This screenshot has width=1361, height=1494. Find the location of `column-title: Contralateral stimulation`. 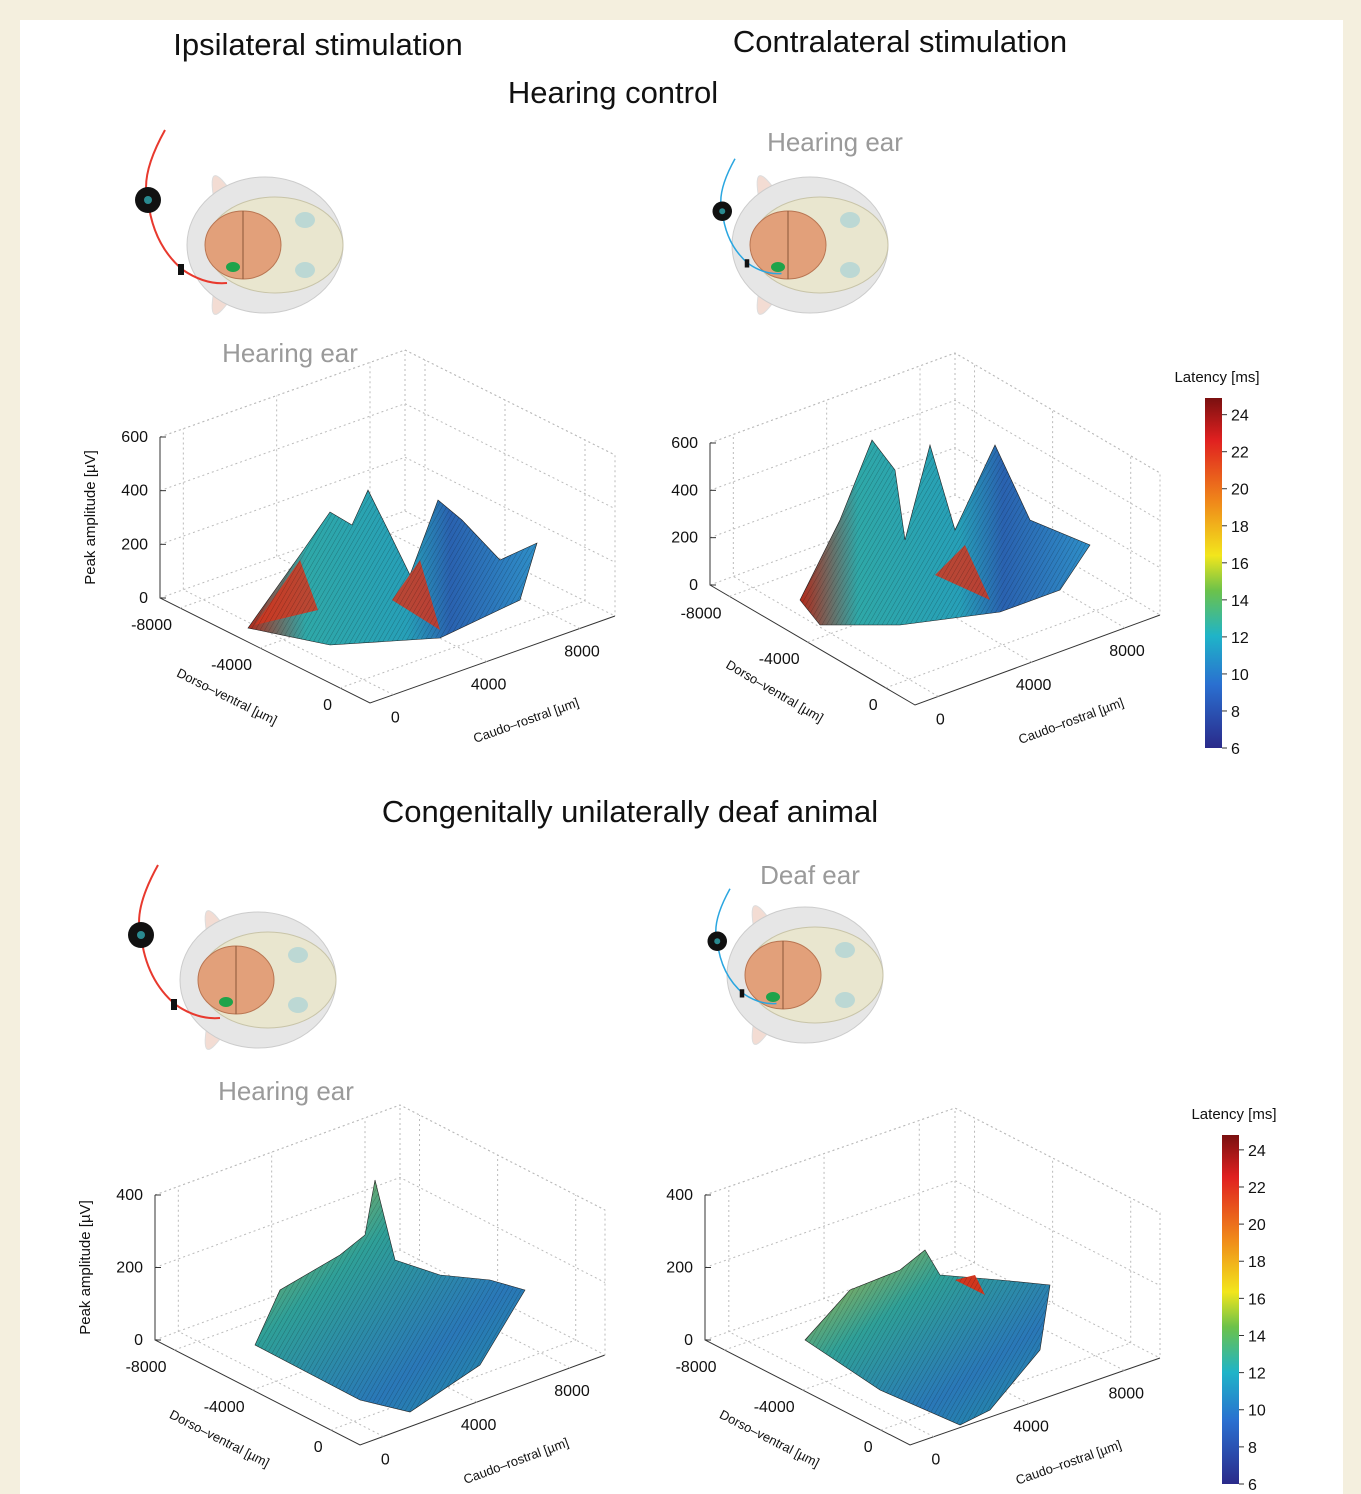

column-title: Contralateral stimulation is located at coordinates (900, 41).